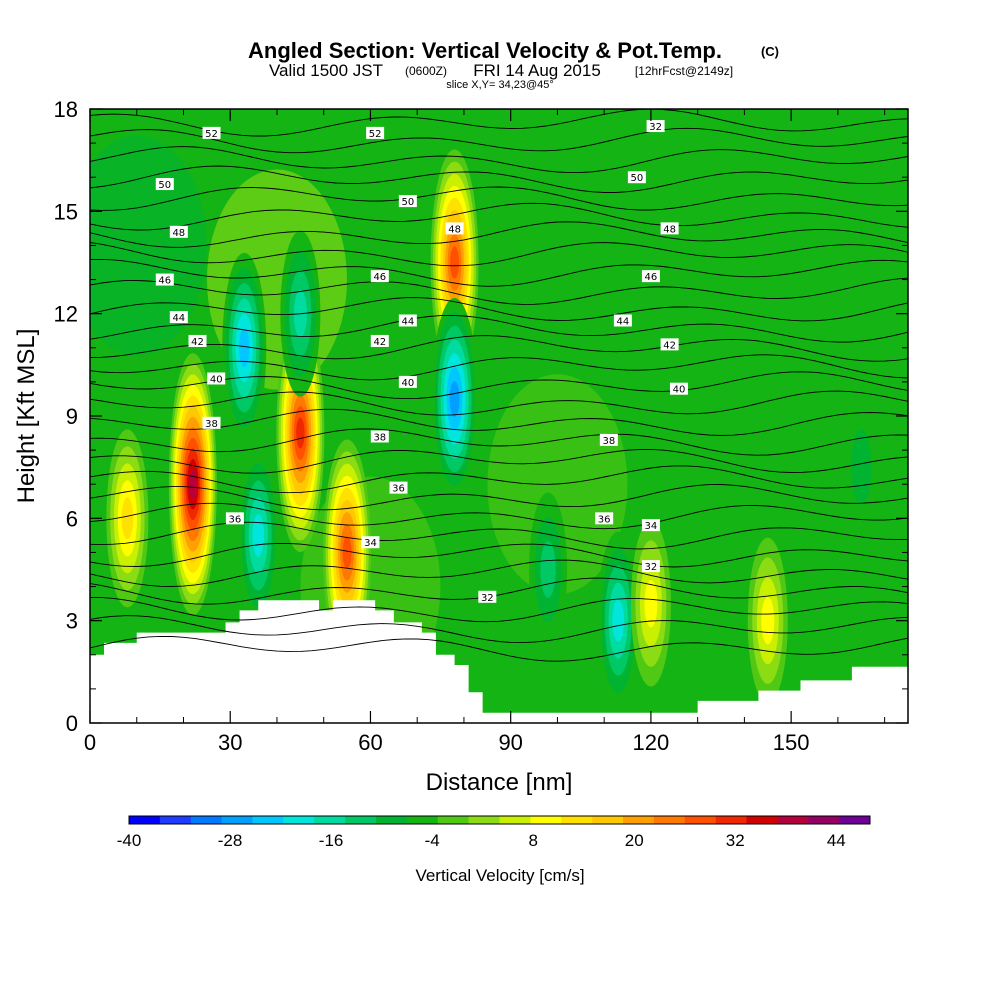 Image resolution: width=1000 pixels, height=1005 pixels. What do you see at coordinates (426, 71) in the screenshot?
I see `subtitle-zulu: (0600Z)` at bounding box center [426, 71].